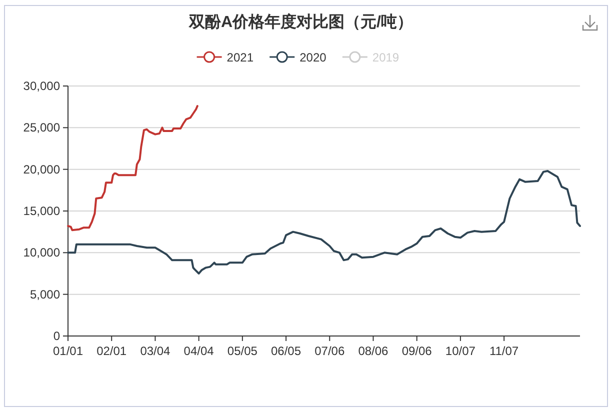 The width and height of the screenshot is (612, 411). What do you see at coordinates (155, 351) in the screenshot?
I see `x-tick-label: 03/04` at bounding box center [155, 351].